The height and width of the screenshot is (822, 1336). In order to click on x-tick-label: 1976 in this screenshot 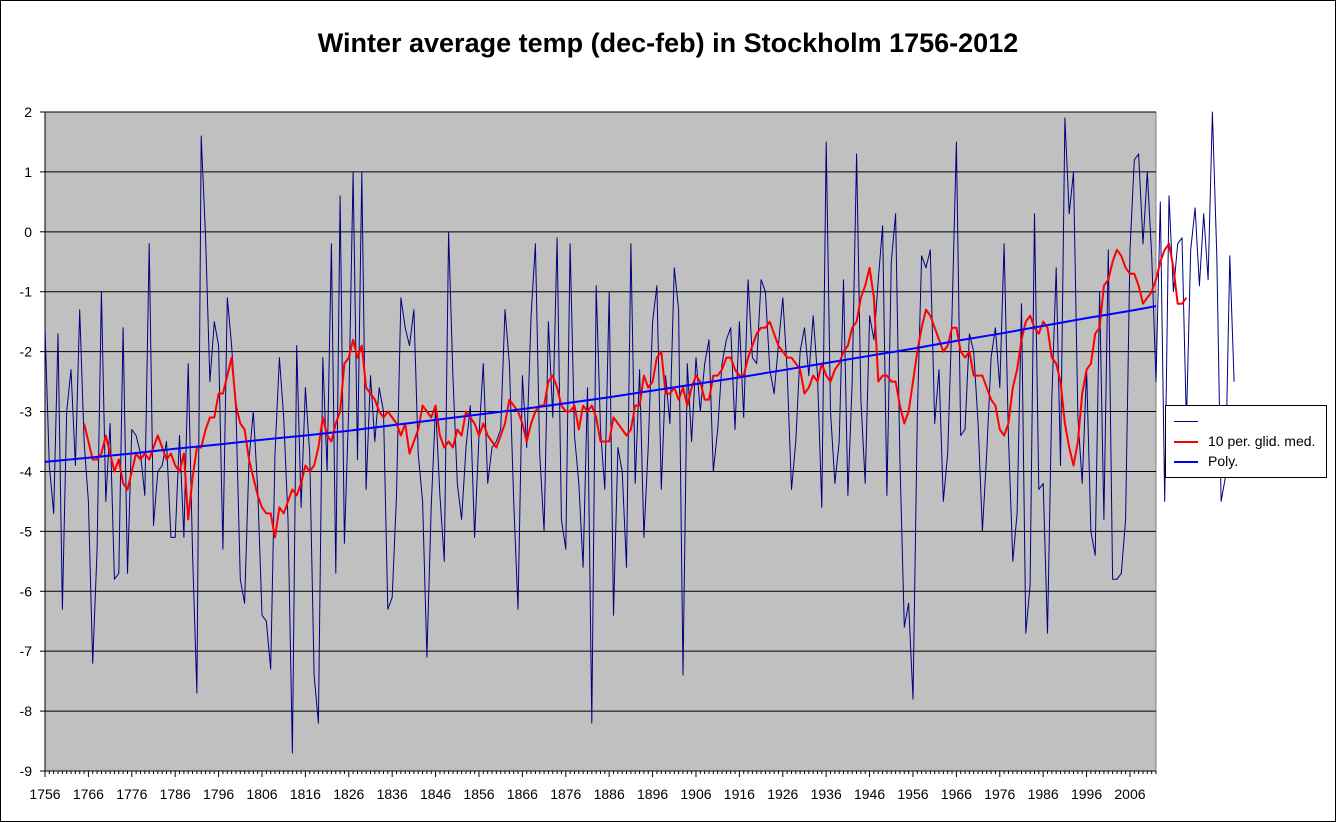, I will do `click(999, 794)`.